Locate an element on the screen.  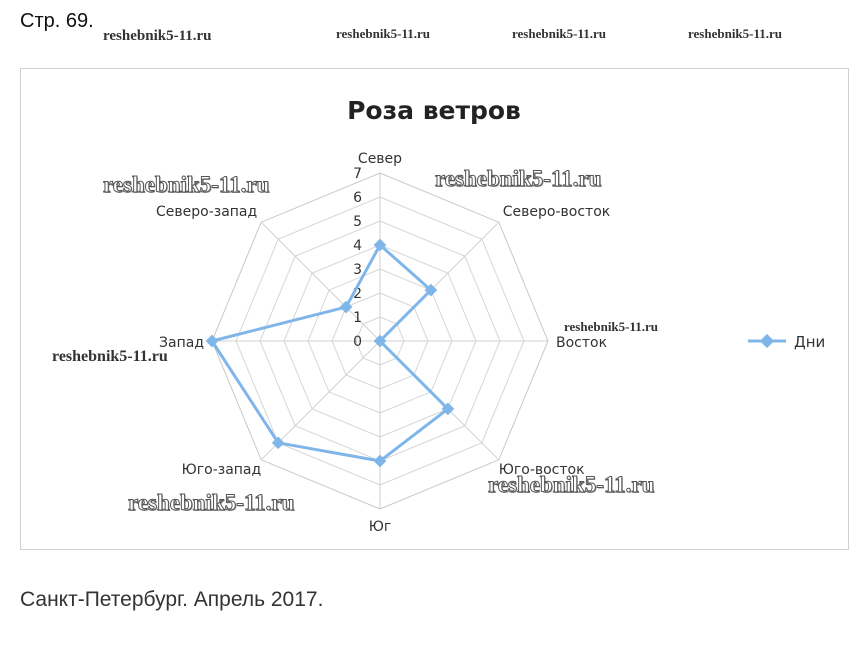
radial-tick-label: 6 is located at coordinates (357, 198).